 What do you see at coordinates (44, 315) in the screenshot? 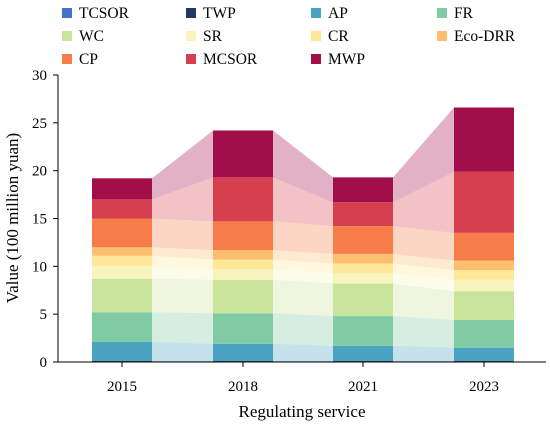
I see `y-tick-label: 5` at bounding box center [44, 315].